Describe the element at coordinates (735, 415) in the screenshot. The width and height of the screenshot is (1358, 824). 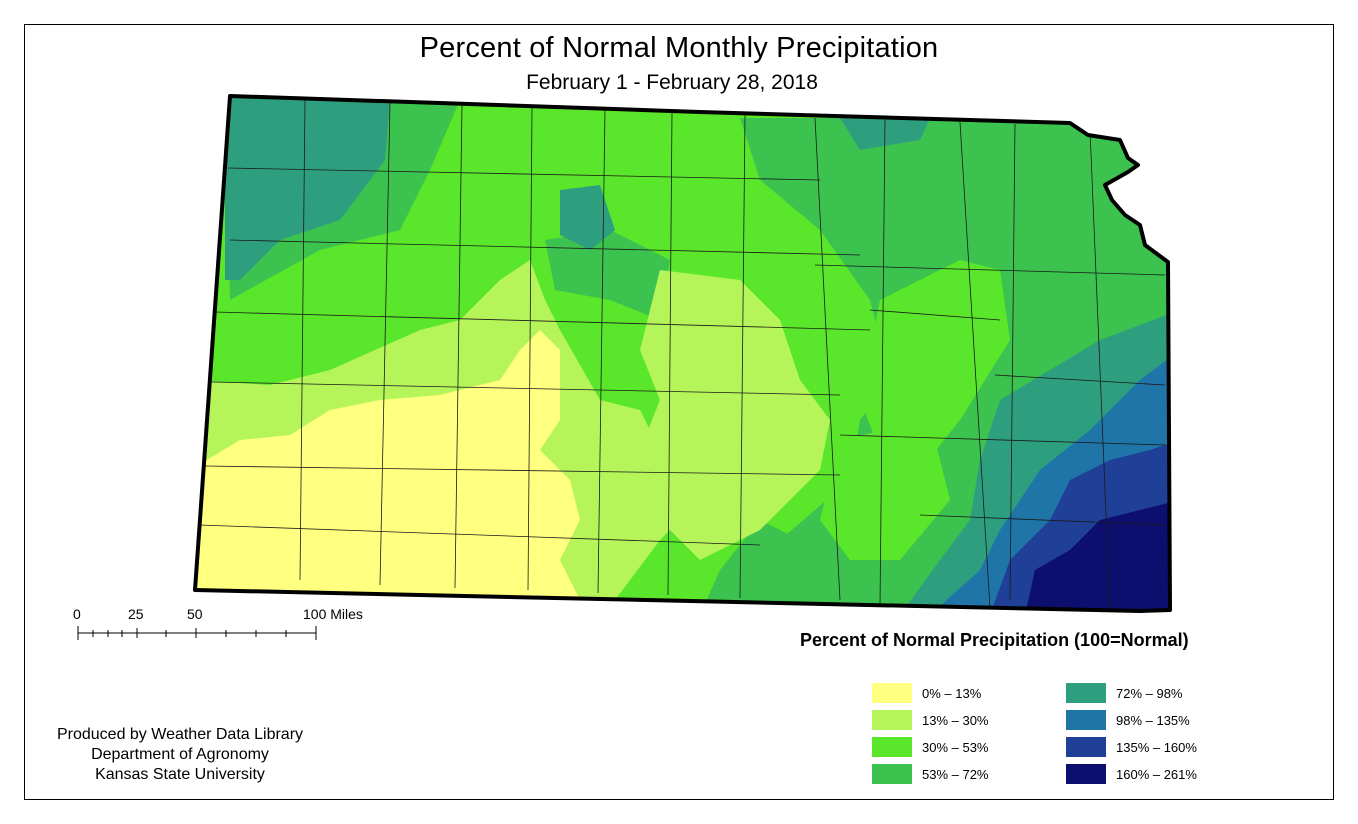
I see `zone-13-30-central` at that location.